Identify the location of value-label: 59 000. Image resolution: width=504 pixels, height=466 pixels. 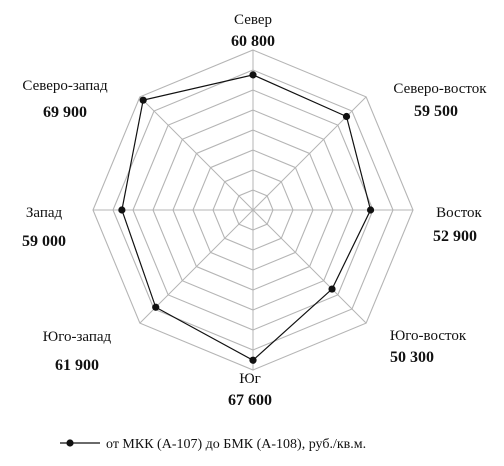
(44, 241).